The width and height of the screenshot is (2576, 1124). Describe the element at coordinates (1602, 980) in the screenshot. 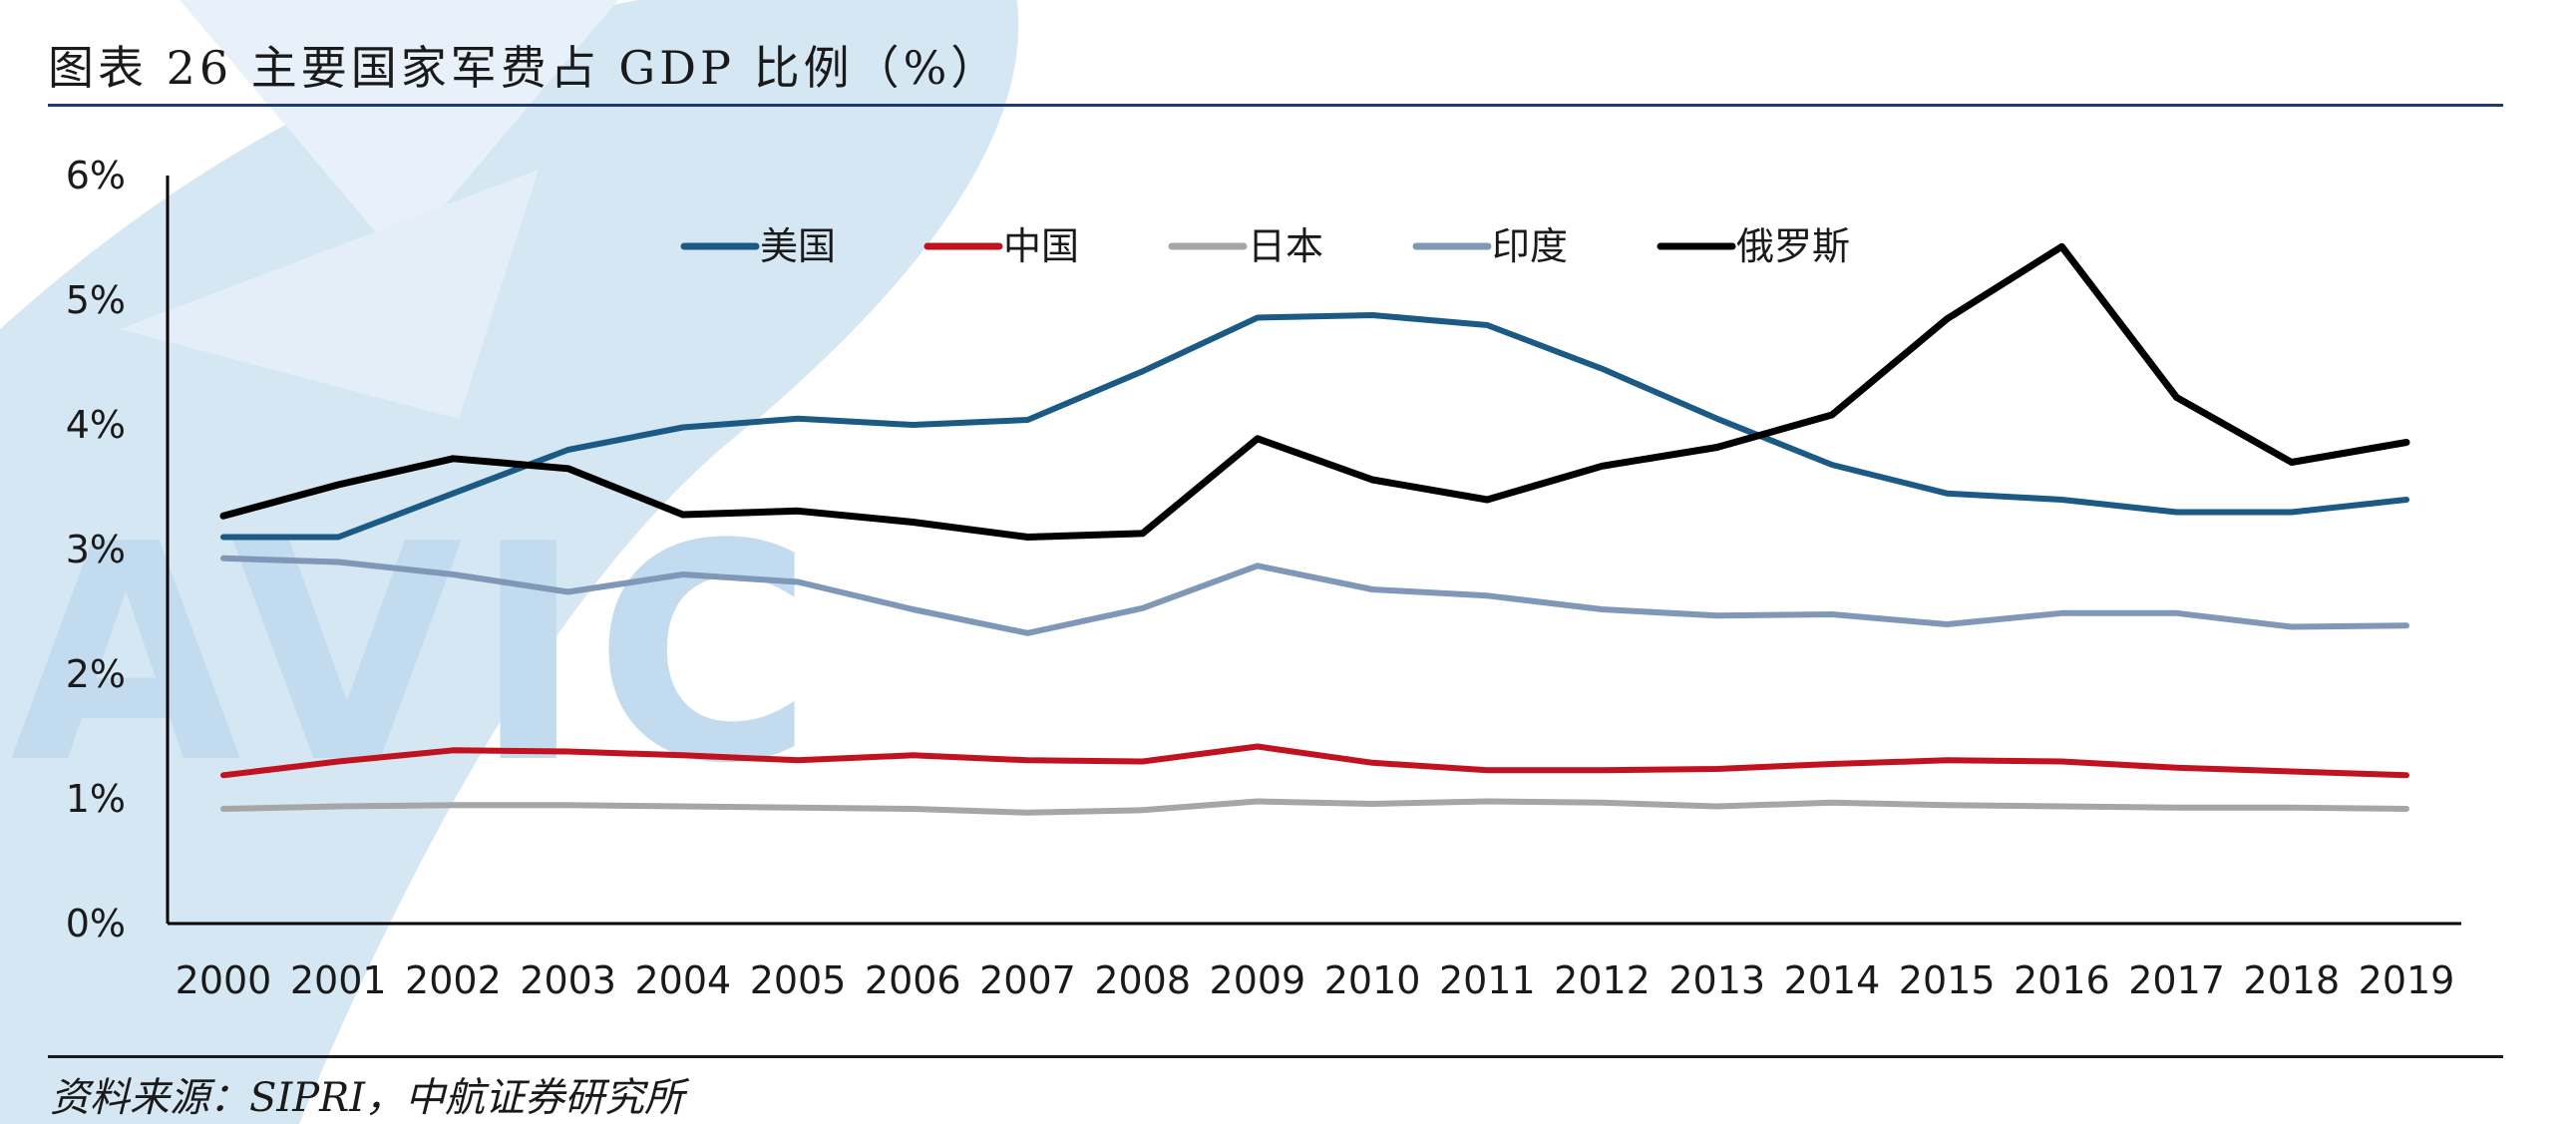

I see `x-tick-label: 2012` at that location.